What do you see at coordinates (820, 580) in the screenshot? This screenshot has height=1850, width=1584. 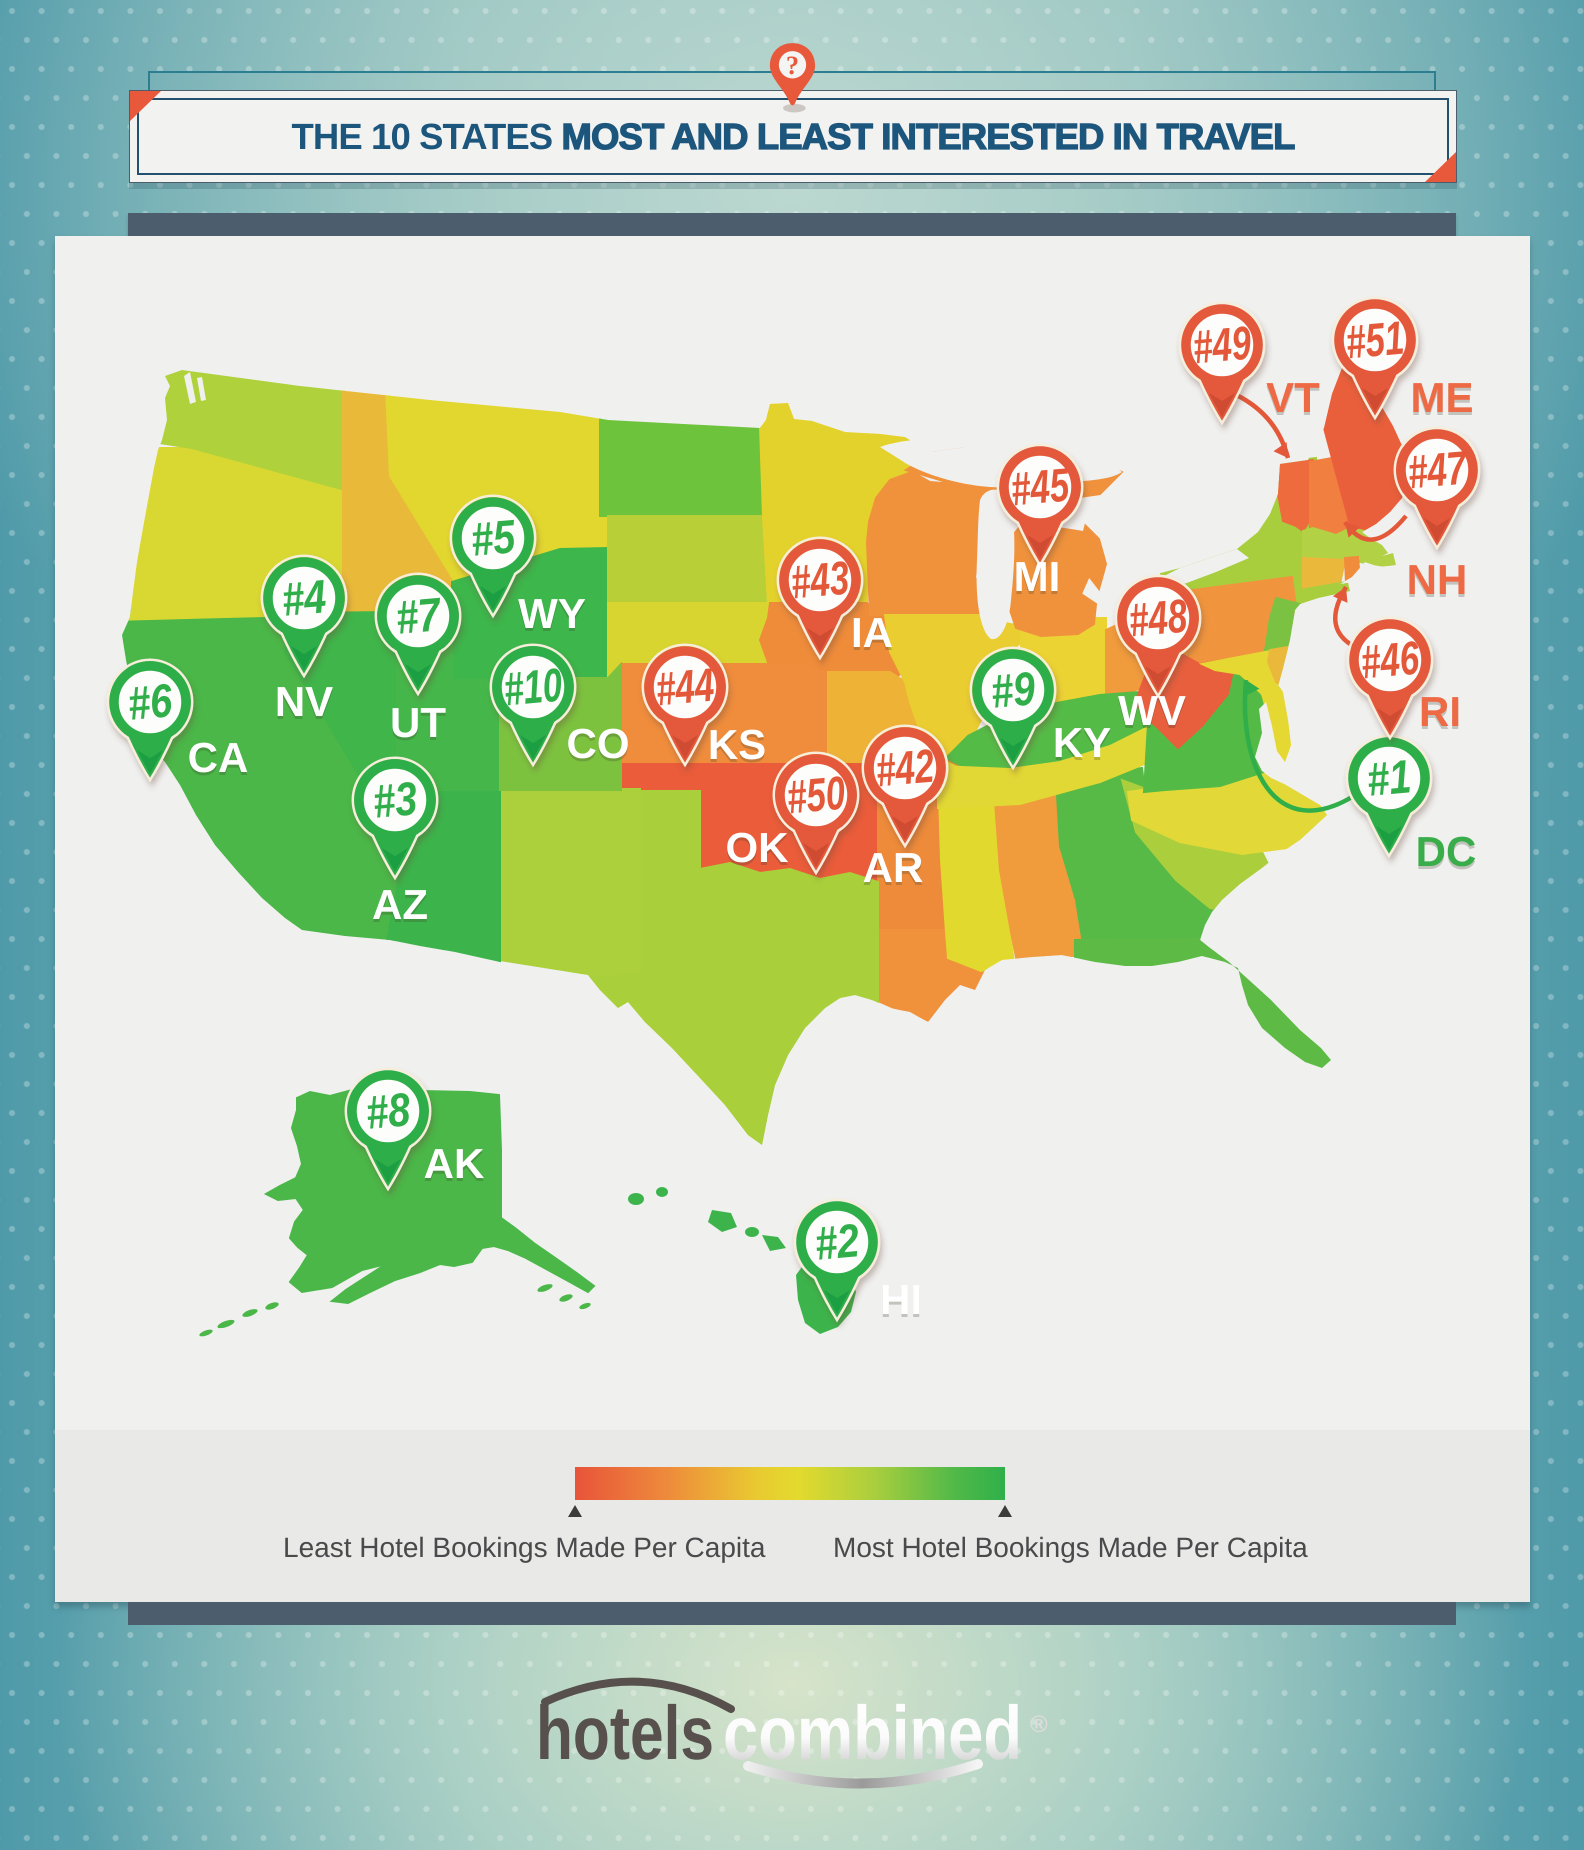 I see `svg-text: #43` at bounding box center [820, 580].